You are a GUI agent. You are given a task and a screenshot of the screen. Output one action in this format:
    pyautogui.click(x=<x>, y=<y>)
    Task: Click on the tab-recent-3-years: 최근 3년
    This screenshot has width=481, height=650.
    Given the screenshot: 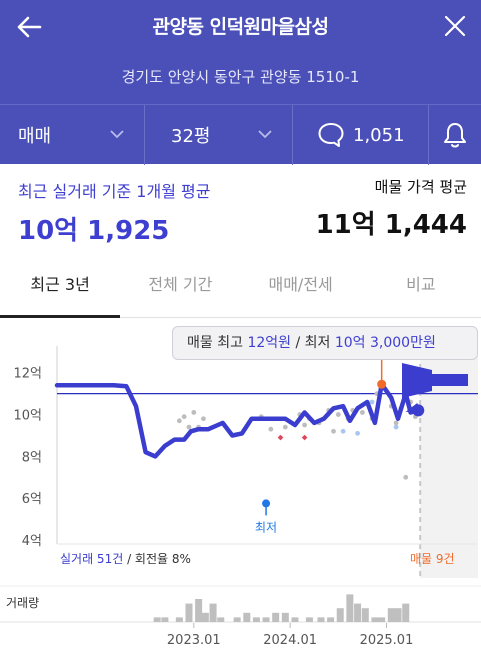 What is the action you would take?
    pyautogui.click(x=60, y=289)
    